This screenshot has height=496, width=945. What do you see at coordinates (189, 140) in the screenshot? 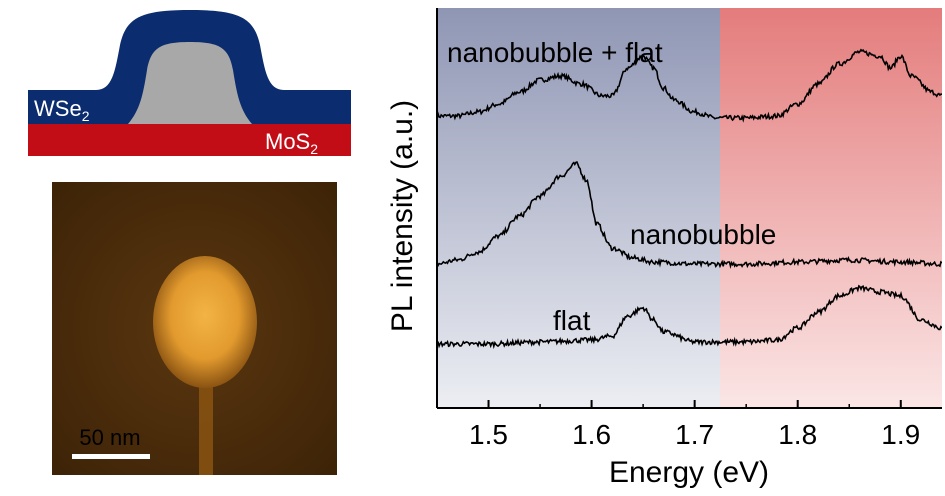
I see `mos2-layer` at bounding box center [189, 140].